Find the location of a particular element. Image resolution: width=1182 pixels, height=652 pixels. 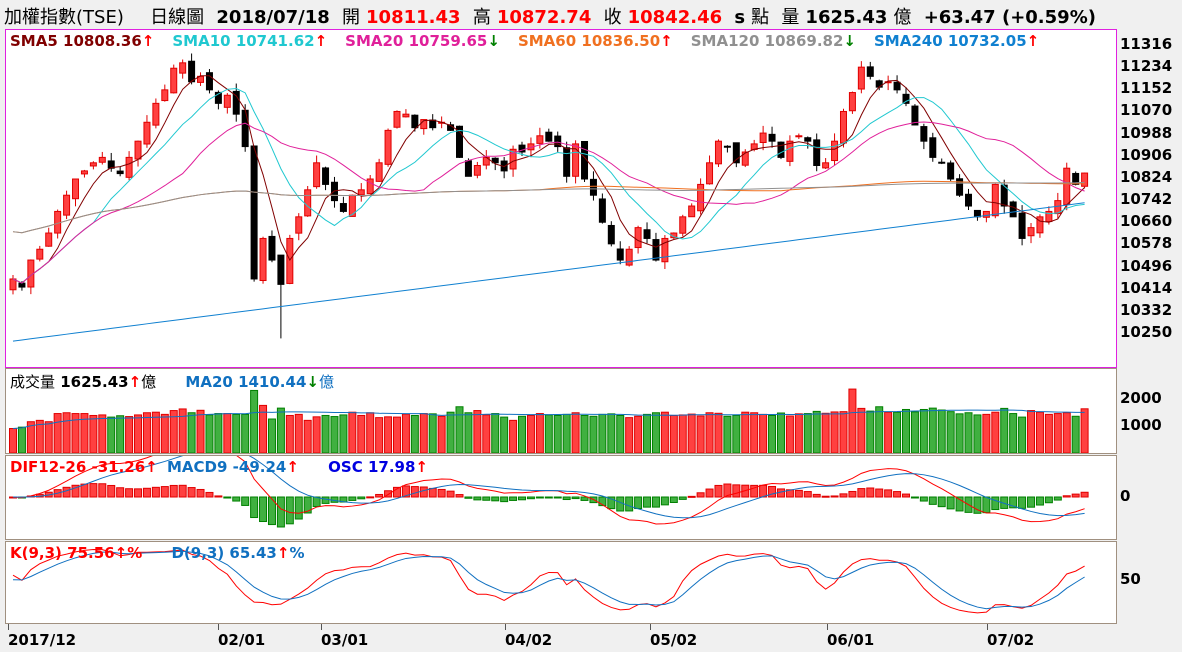

sma-legend-item: SMA5 10808.36↑ is located at coordinates (82, 41).